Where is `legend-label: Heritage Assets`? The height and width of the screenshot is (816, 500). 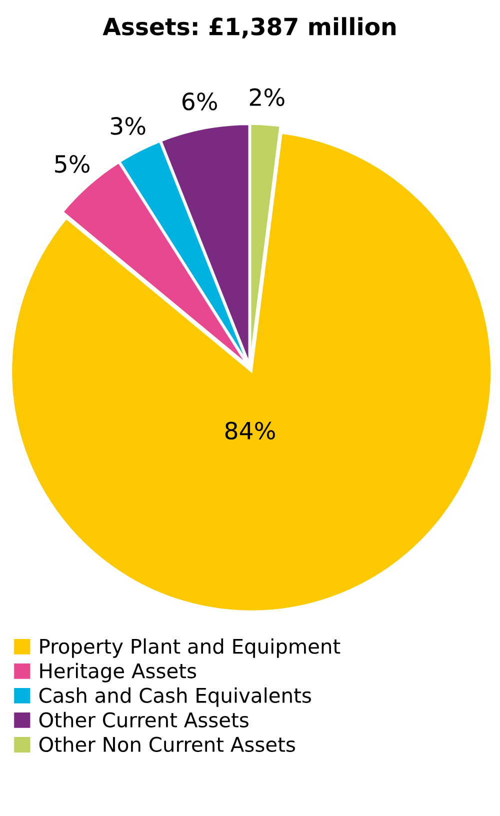
legend-label: Heritage Assets is located at coordinates (118, 672).